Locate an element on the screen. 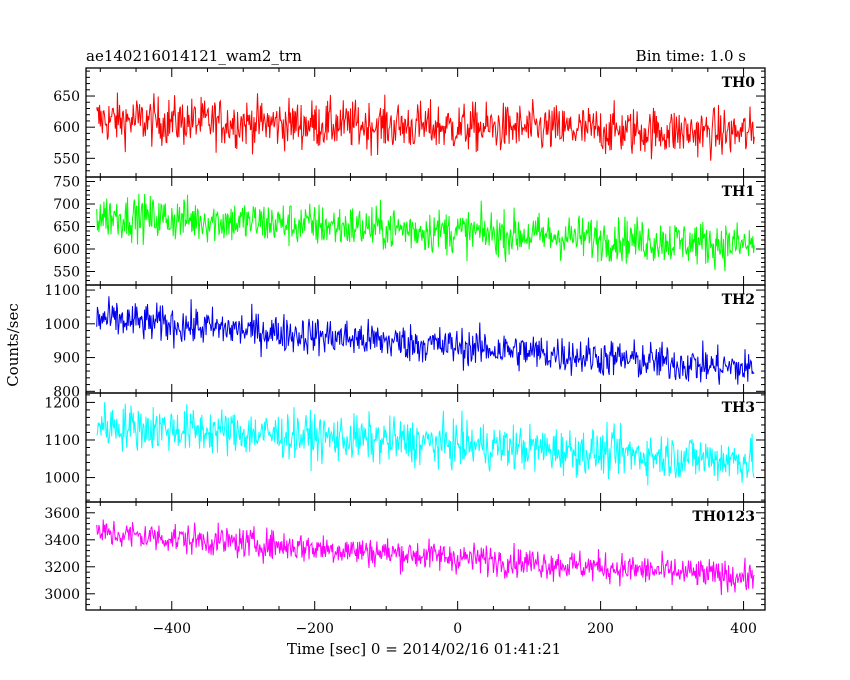  y-tick-label: 700 is located at coordinates (66, 205).